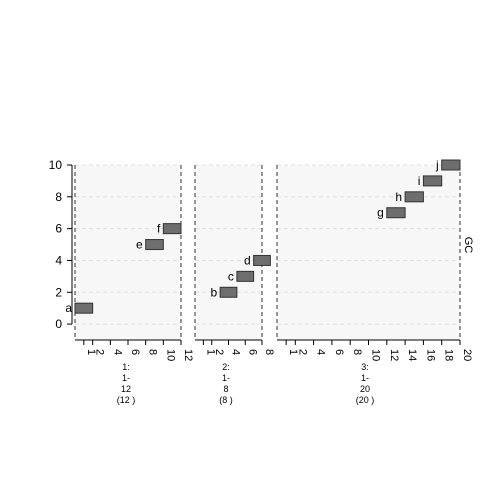 The image size is (504, 504). I want to click on panel-caption-line: 2:, so click(226, 367).